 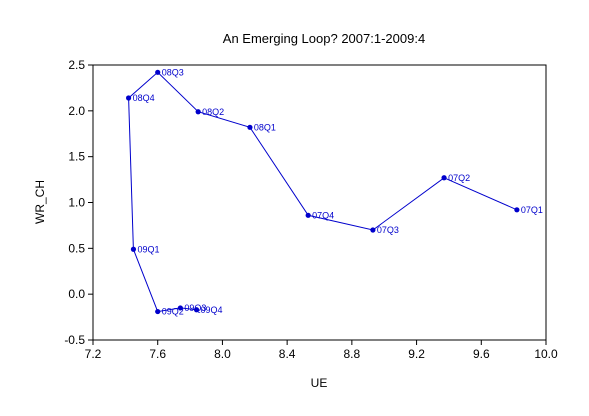 I want to click on y-tick-label: 2.0, so click(x=76, y=111).